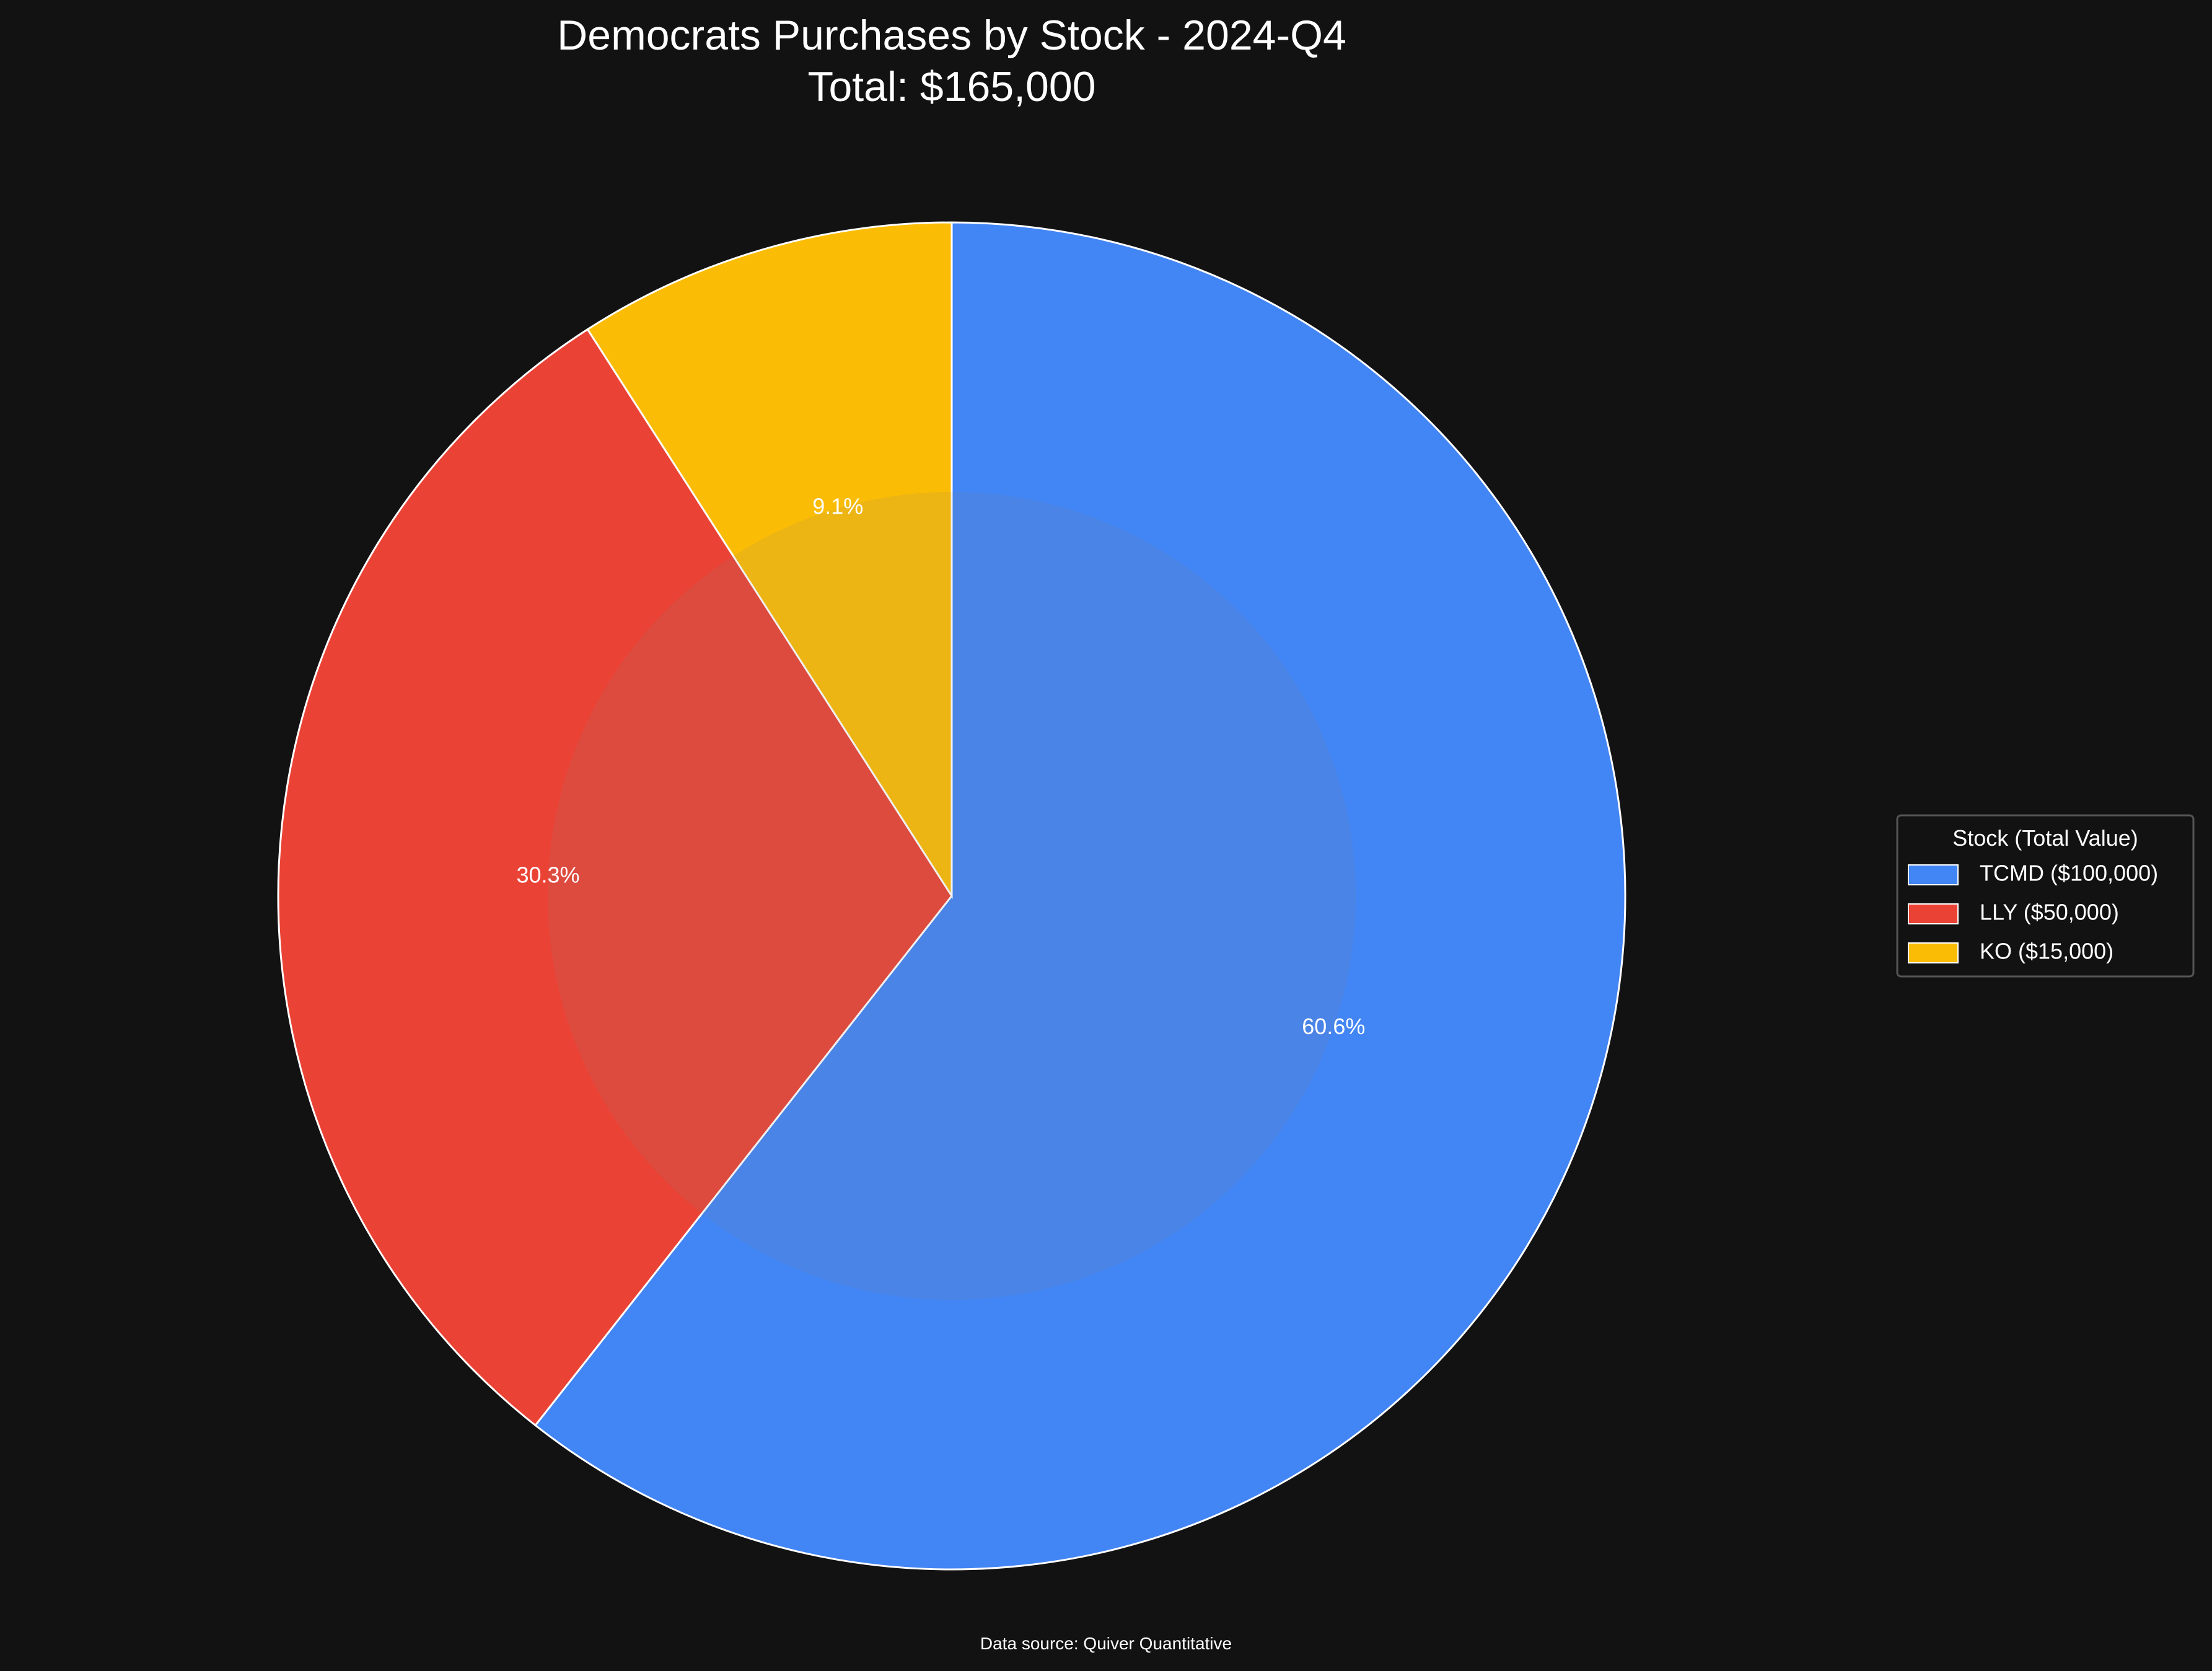  I want to click on pie-percent-label-tcmd: 60.6%, so click(1333, 1026).